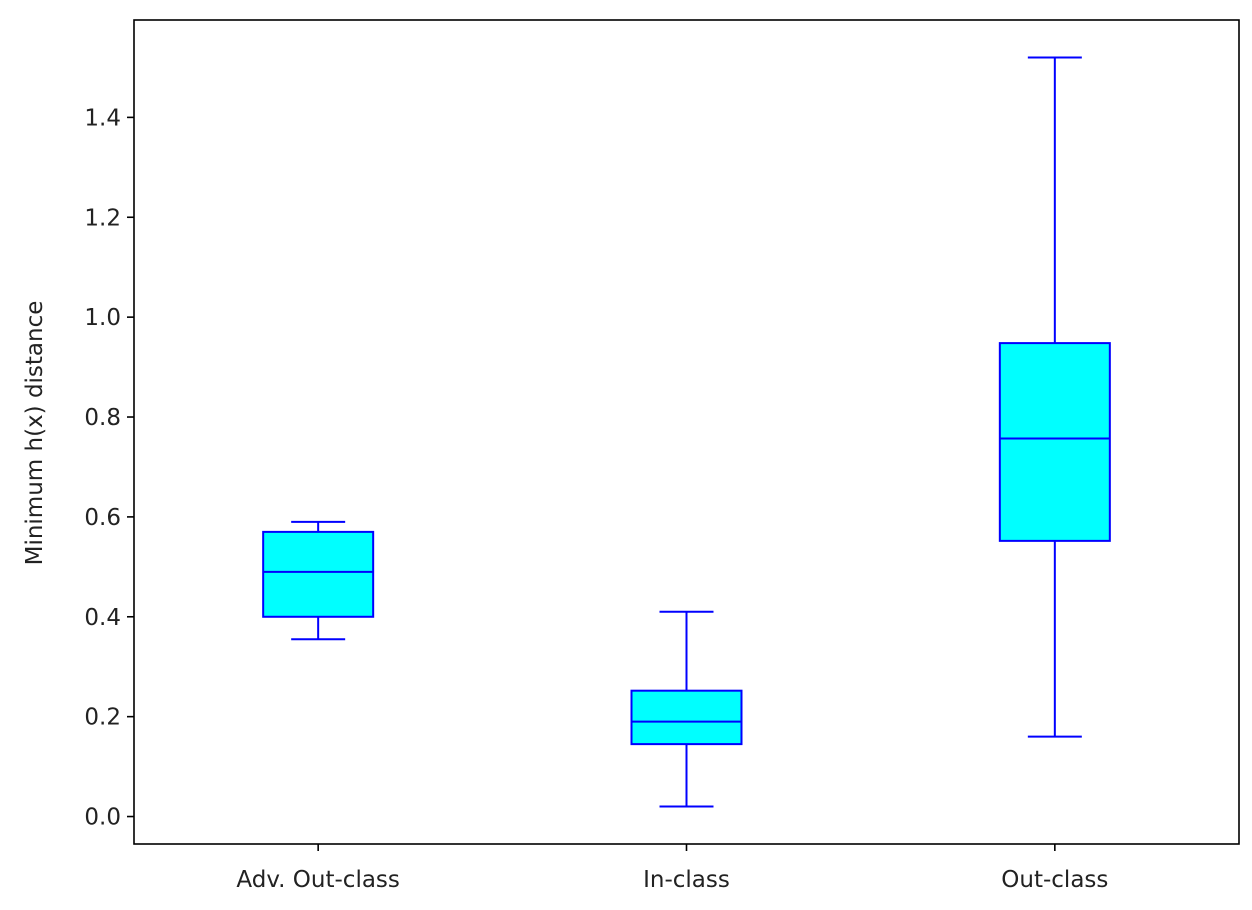 The image size is (1252, 910). Describe the element at coordinates (102, 518) in the screenshot. I see `y-tick-label: 0.6` at that location.